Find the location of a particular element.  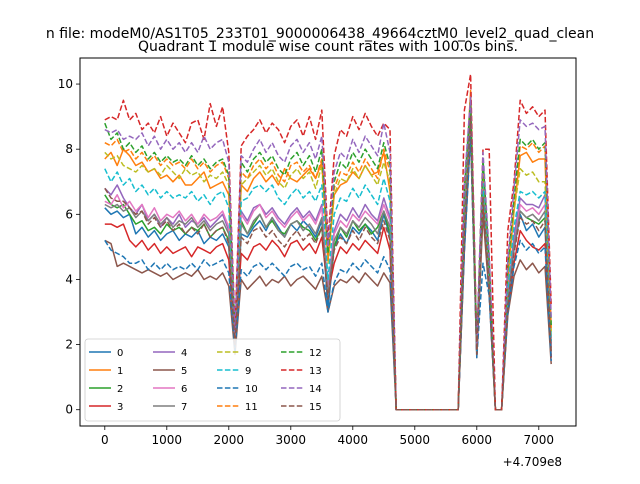

legend-label-6: 6 is located at coordinates (184, 389).